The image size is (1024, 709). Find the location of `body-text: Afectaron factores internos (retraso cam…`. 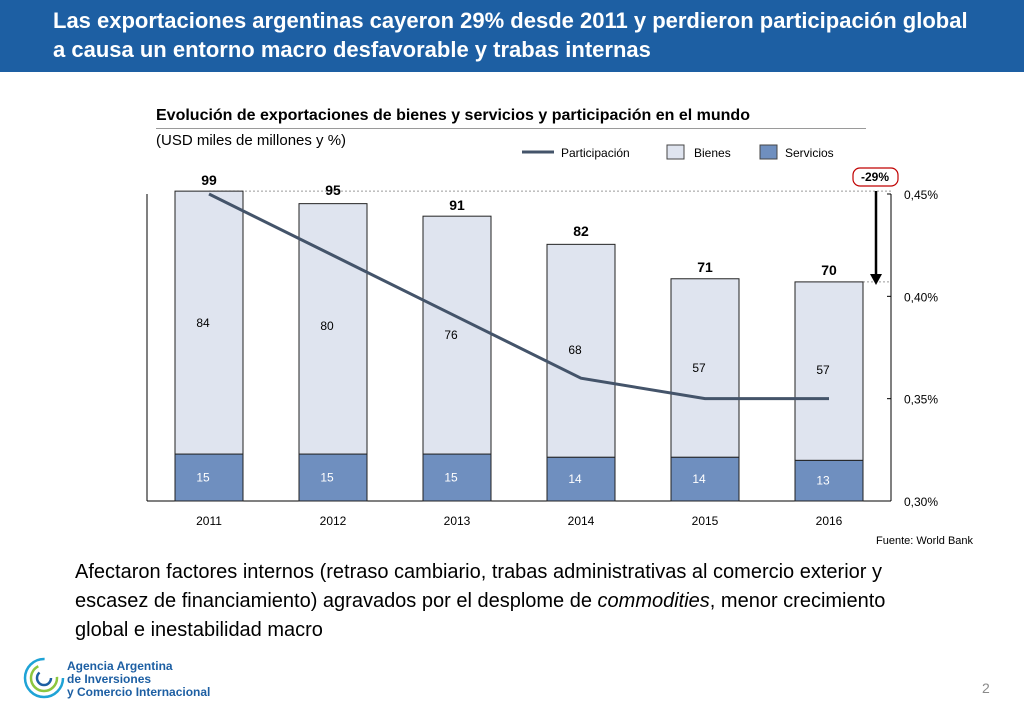

body-text: Afectaron factores internos (retraso cam… is located at coordinates (490, 601).